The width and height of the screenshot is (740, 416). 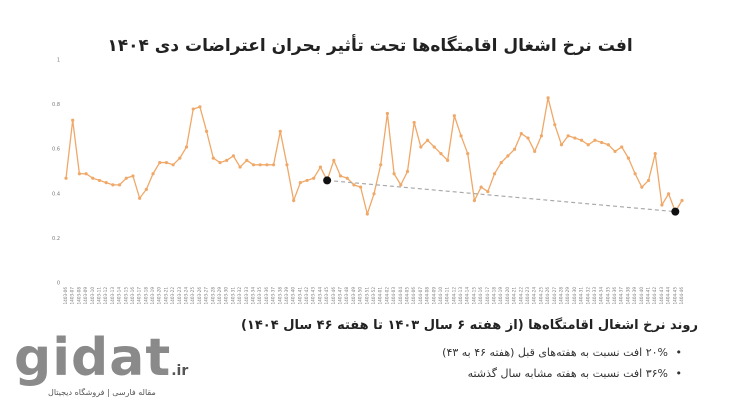 What do you see at coordinates (56, 239) in the screenshot?
I see `y-tick-label: 0.2` at bounding box center [56, 239].